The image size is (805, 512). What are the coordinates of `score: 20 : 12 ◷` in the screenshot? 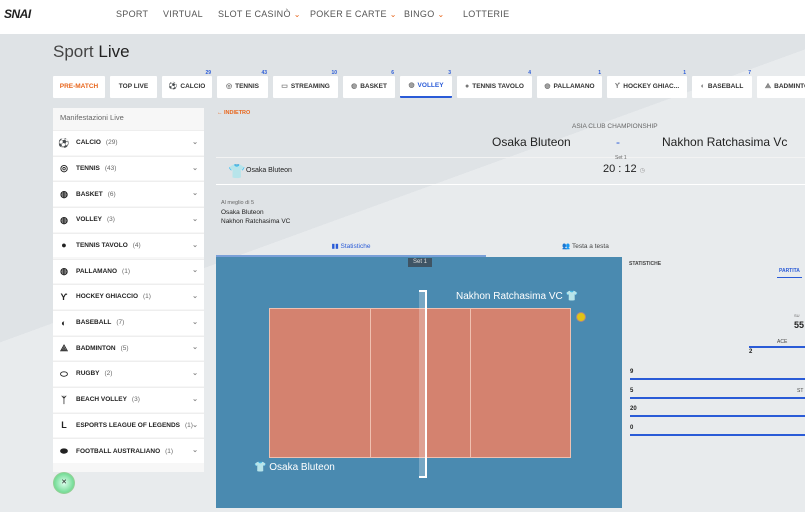 It's located at (624, 170).